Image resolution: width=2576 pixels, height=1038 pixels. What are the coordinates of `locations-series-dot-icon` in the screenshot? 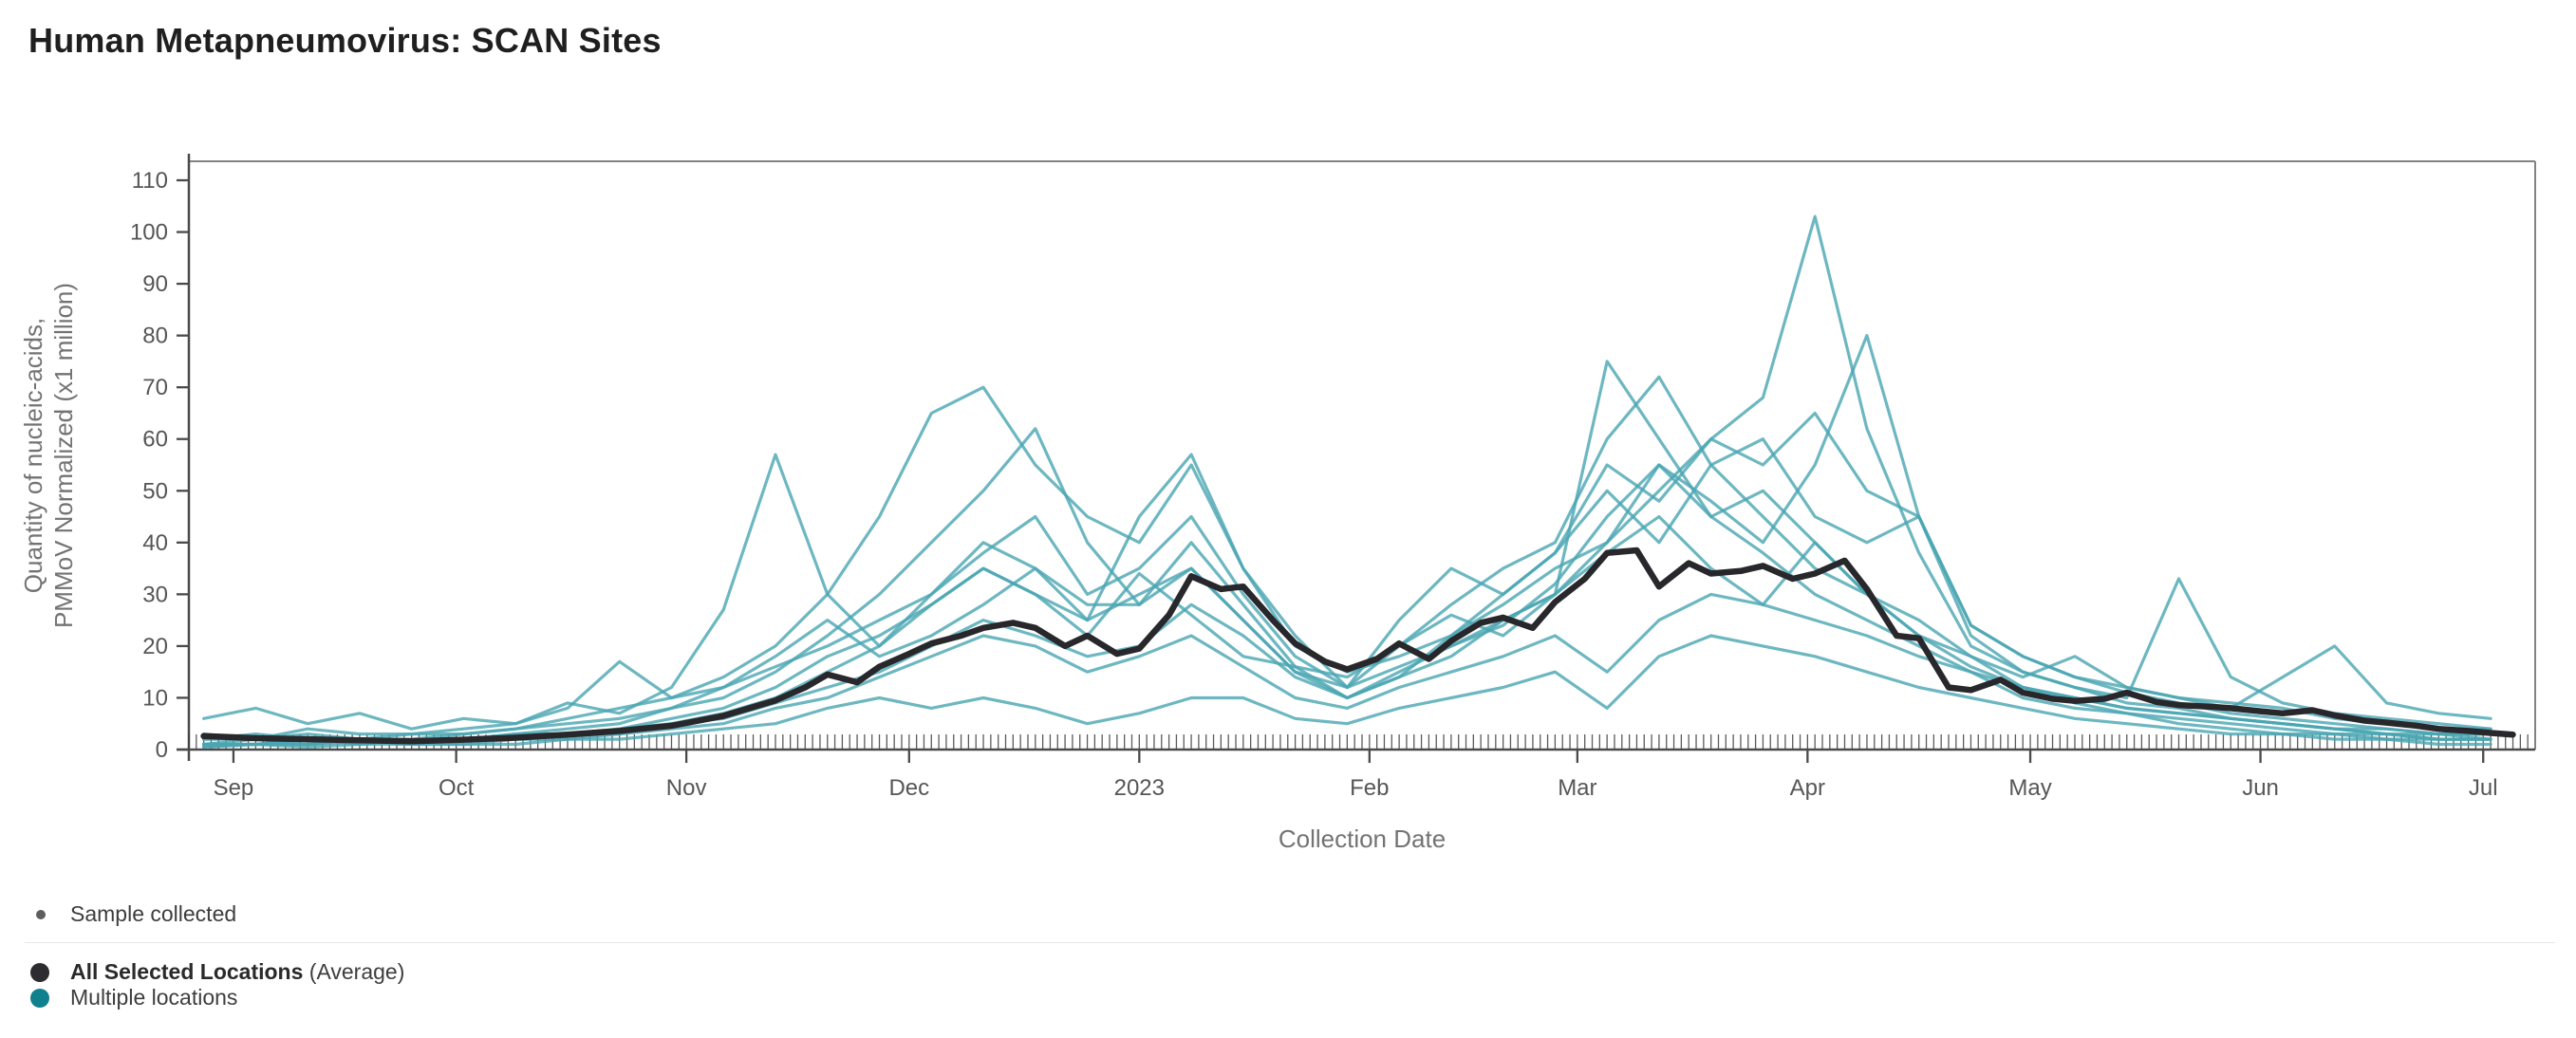 It's located at (39, 998).